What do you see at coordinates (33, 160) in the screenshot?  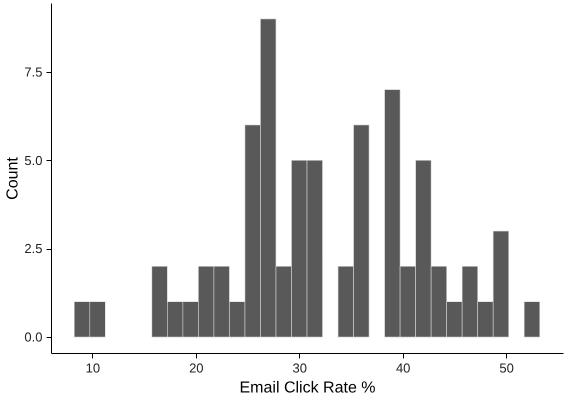 I see `y-tick-label: 5.0` at bounding box center [33, 160].